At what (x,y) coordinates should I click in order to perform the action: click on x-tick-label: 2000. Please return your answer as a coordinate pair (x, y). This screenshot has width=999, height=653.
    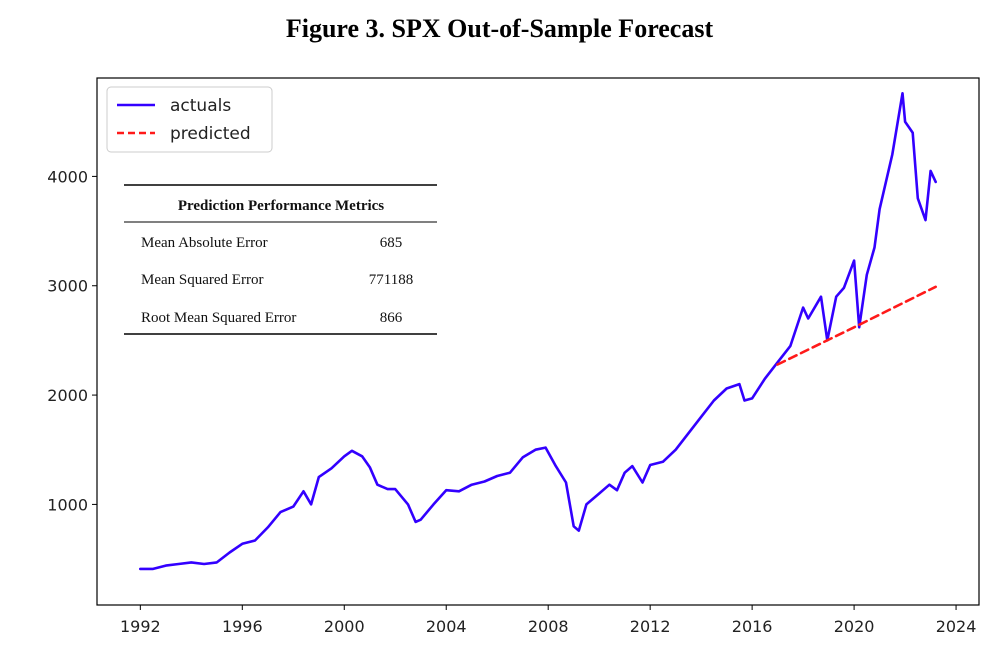
    Looking at the image, I should click on (344, 626).